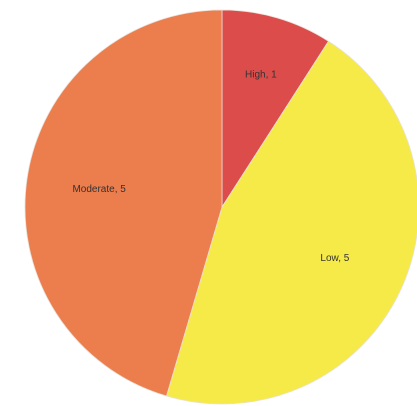  I want to click on data-label: Moderate, 5, so click(99, 189).